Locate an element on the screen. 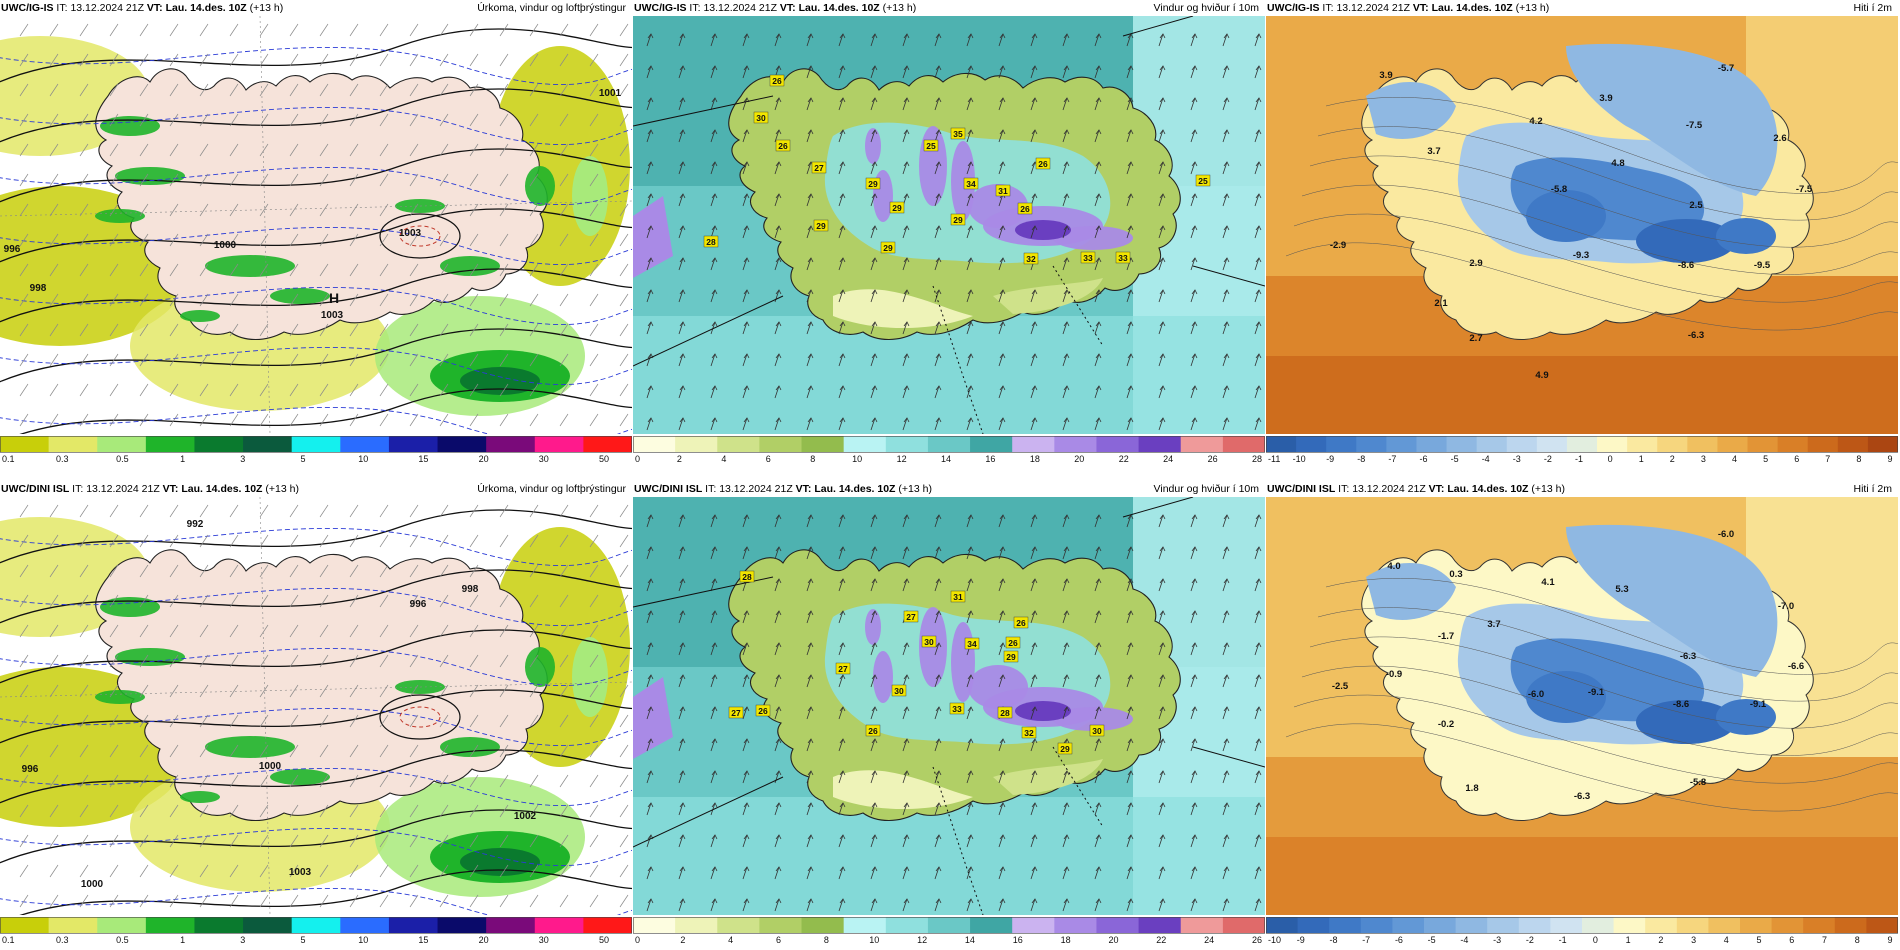  colorbar-tick: 2 is located at coordinates (1672, 459).